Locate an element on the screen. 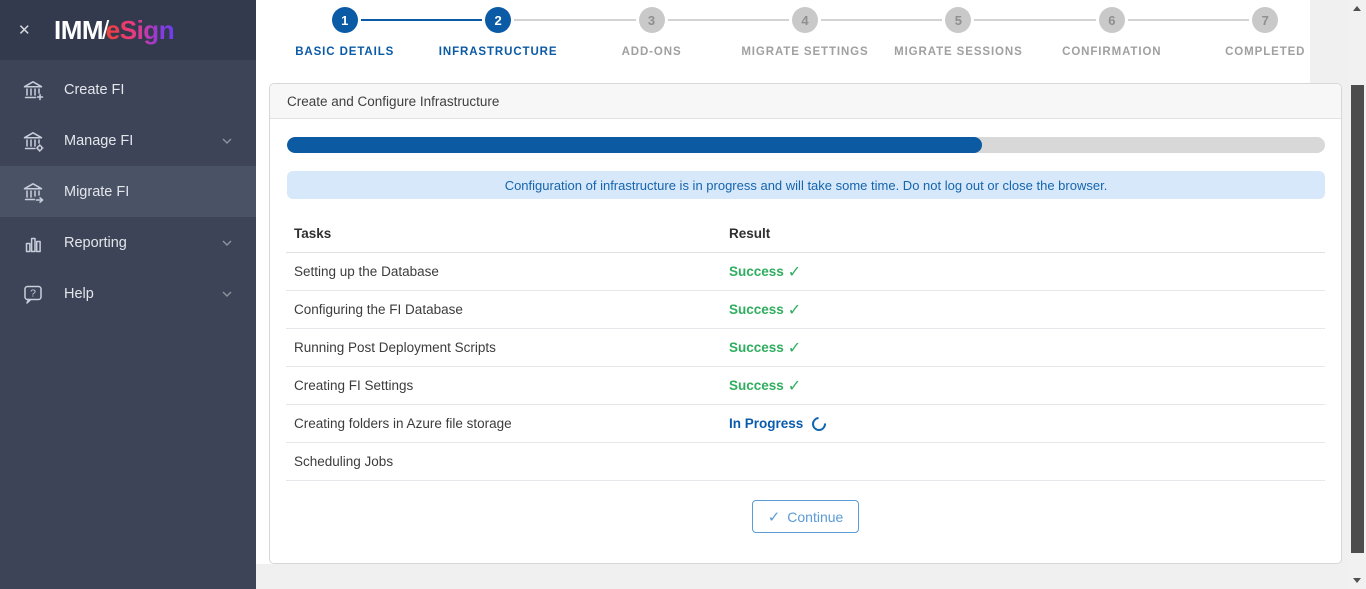  sidebar-item-manage-fi: Manage FI is located at coordinates (128, 140).